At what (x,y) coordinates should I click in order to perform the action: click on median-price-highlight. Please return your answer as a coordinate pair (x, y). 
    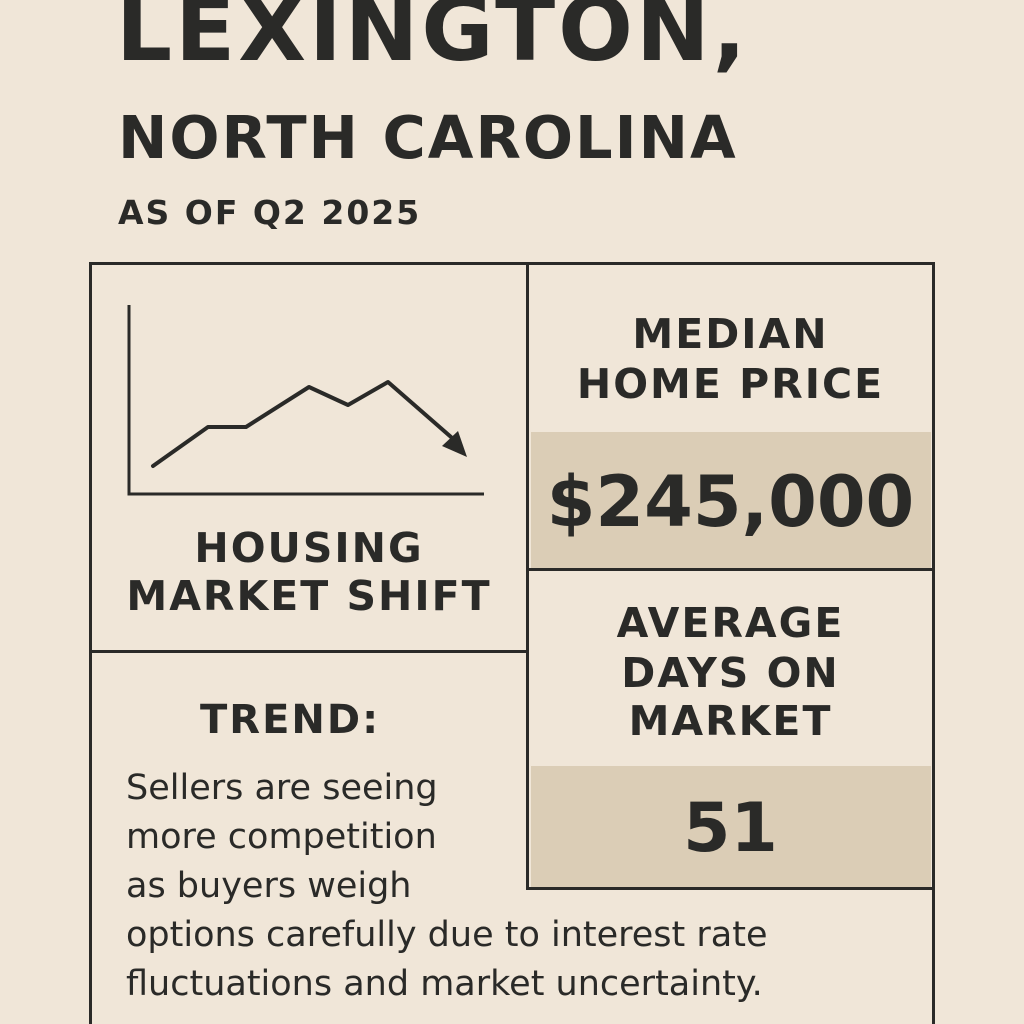
    Looking at the image, I should click on (731, 500).